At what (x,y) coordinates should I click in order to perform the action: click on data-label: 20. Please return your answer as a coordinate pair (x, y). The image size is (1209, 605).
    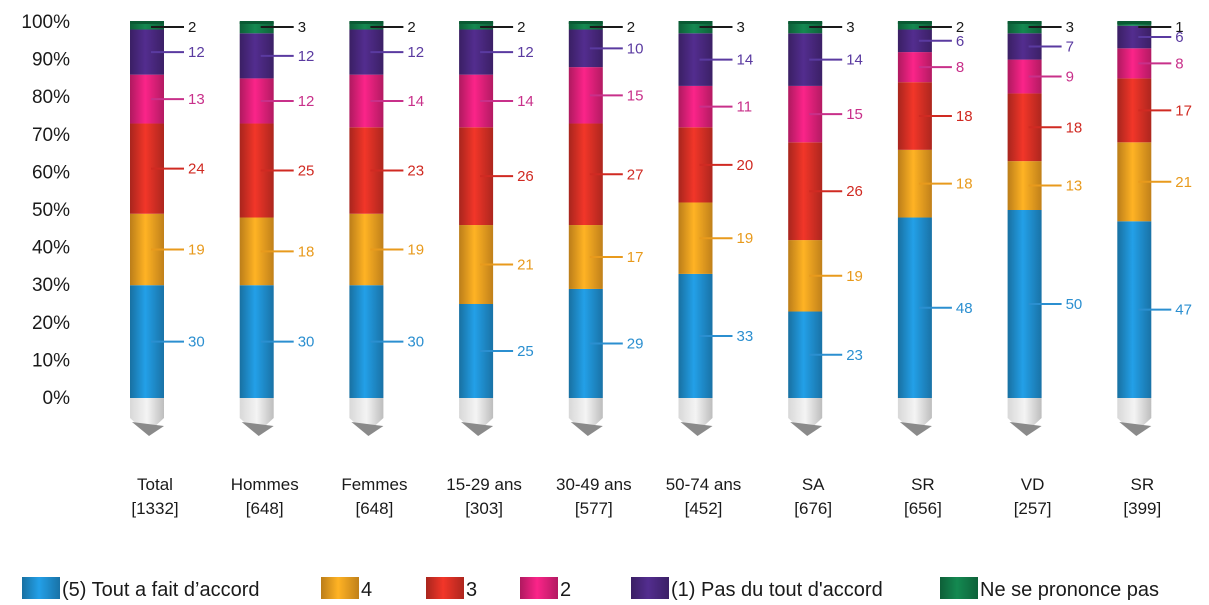
    Looking at the image, I should click on (745, 165).